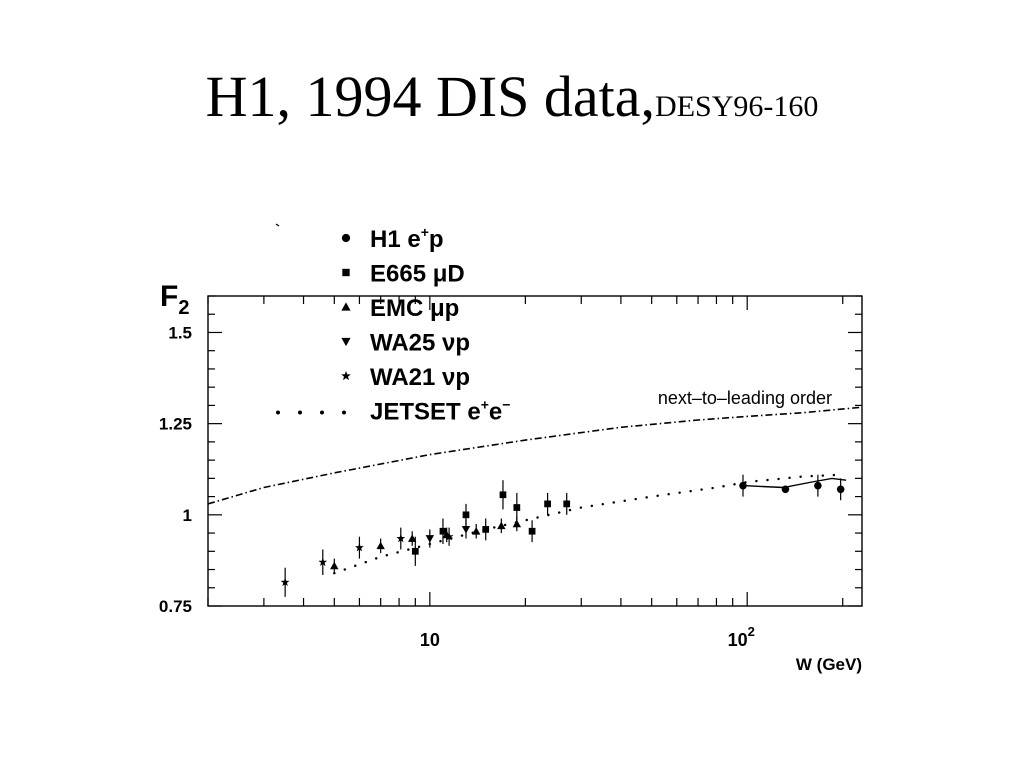 This screenshot has width=1024, height=768. I want to click on legend-label-text: JETSET e, so click(425, 412).